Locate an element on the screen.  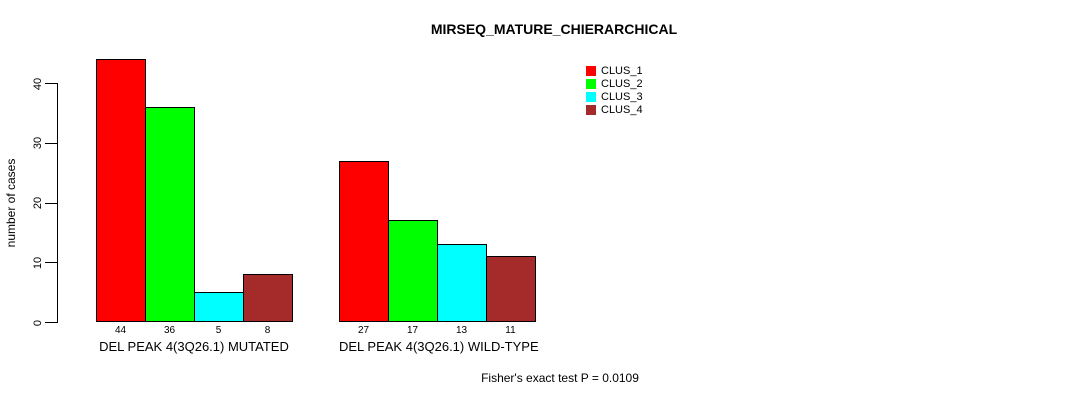
y-tick-label: 30 is located at coordinates (38, 143).